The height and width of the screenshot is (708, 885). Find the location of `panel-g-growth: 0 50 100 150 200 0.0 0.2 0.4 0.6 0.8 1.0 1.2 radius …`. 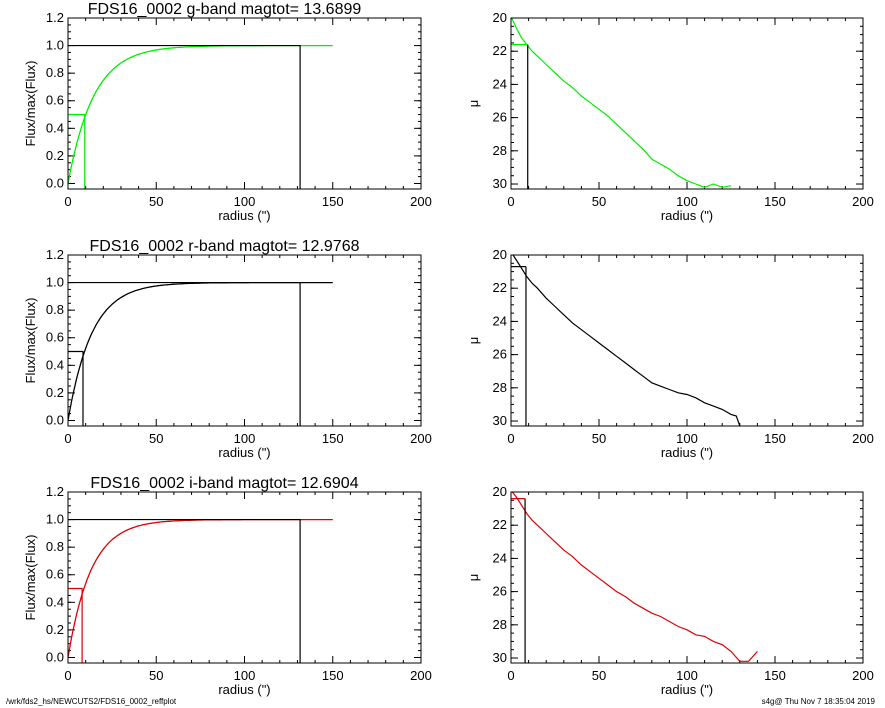

panel-g-growth: 0 50 100 150 200 0.0 0.2 0.4 0.6 0.8 1.0 1.2 radius … is located at coordinates (227, 112).